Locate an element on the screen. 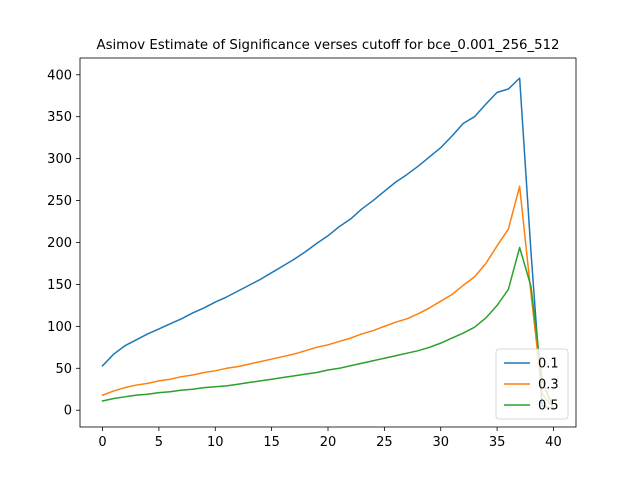 Image resolution: width=640 pixels, height=485 pixels. x-tick-label: 5 is located at coordinates (159, 442).